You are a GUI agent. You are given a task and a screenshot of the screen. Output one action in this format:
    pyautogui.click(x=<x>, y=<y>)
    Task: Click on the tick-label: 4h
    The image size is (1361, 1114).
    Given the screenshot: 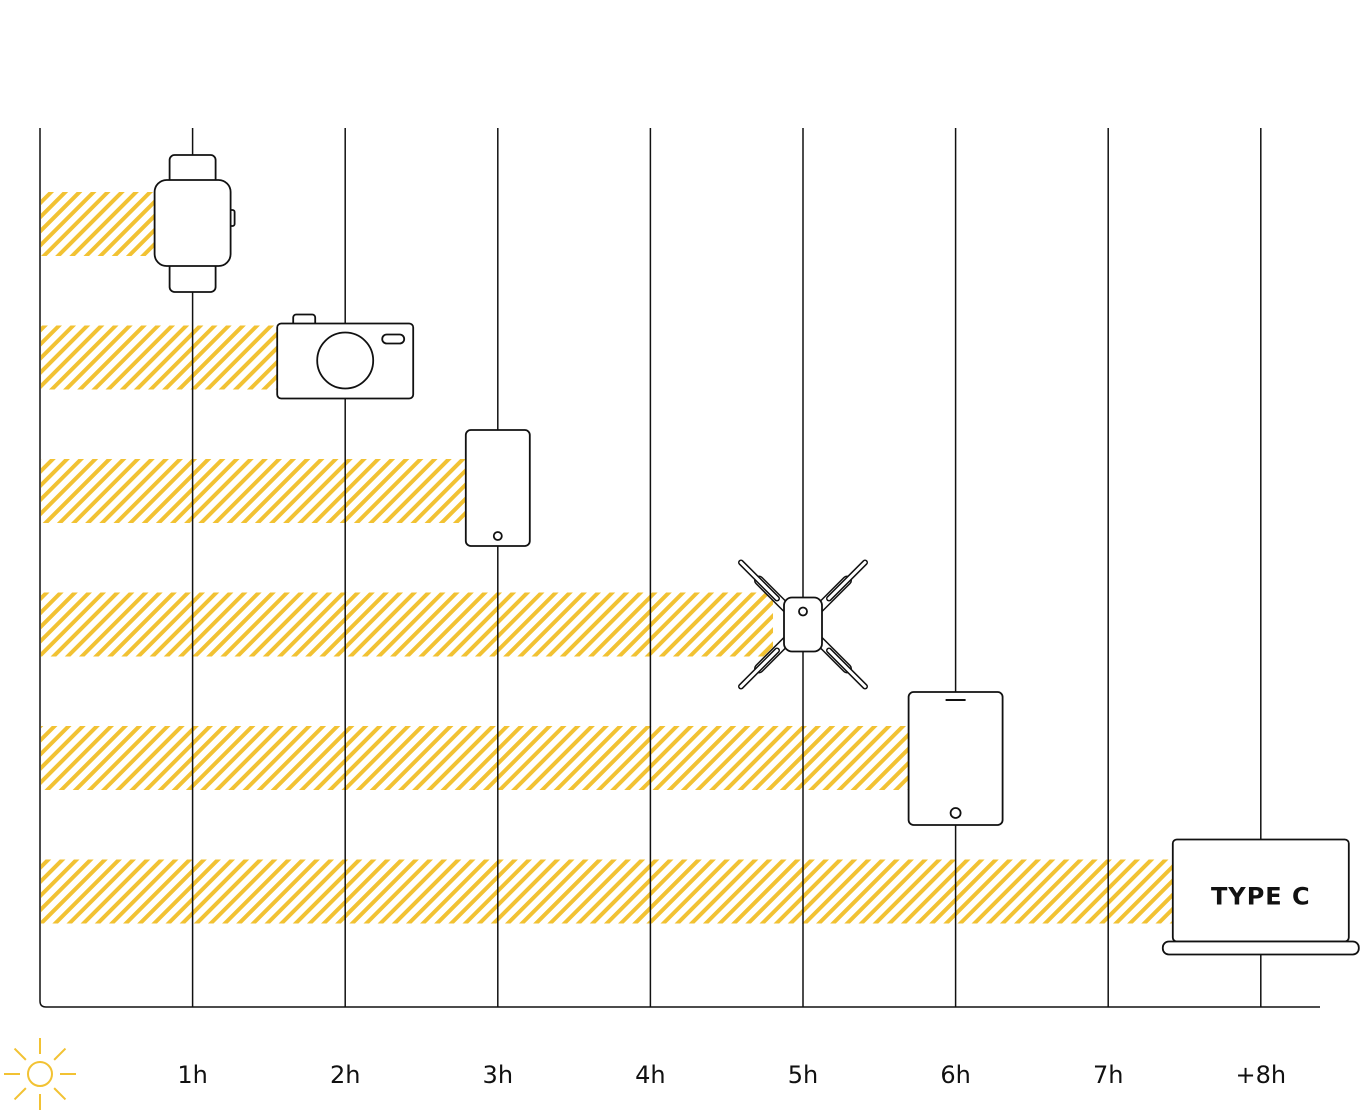 What is the action you would take?
    pyautogui.click(x=650, y=1075)
    